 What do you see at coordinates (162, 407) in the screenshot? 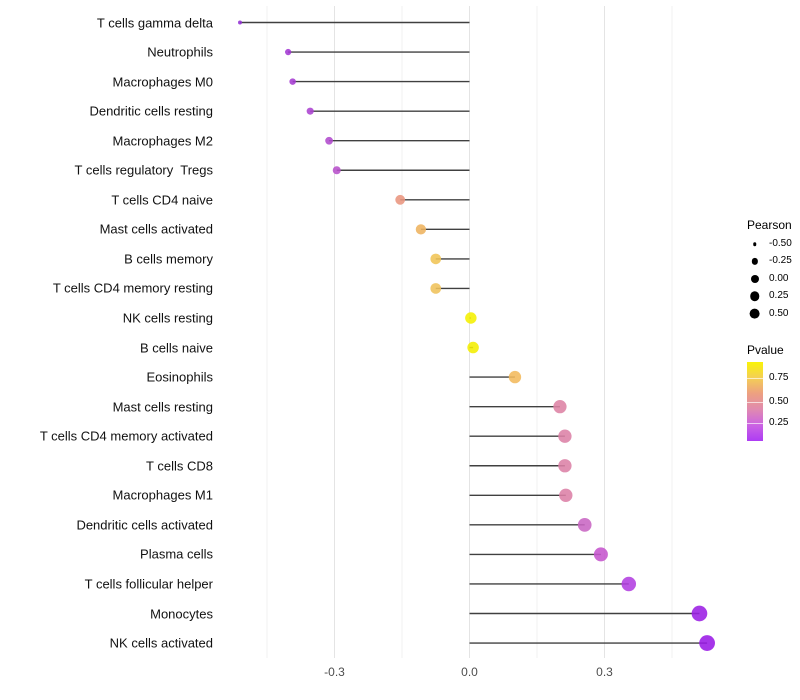
I see `category-label: Mast cells resting` at bounding box center [162, 407].